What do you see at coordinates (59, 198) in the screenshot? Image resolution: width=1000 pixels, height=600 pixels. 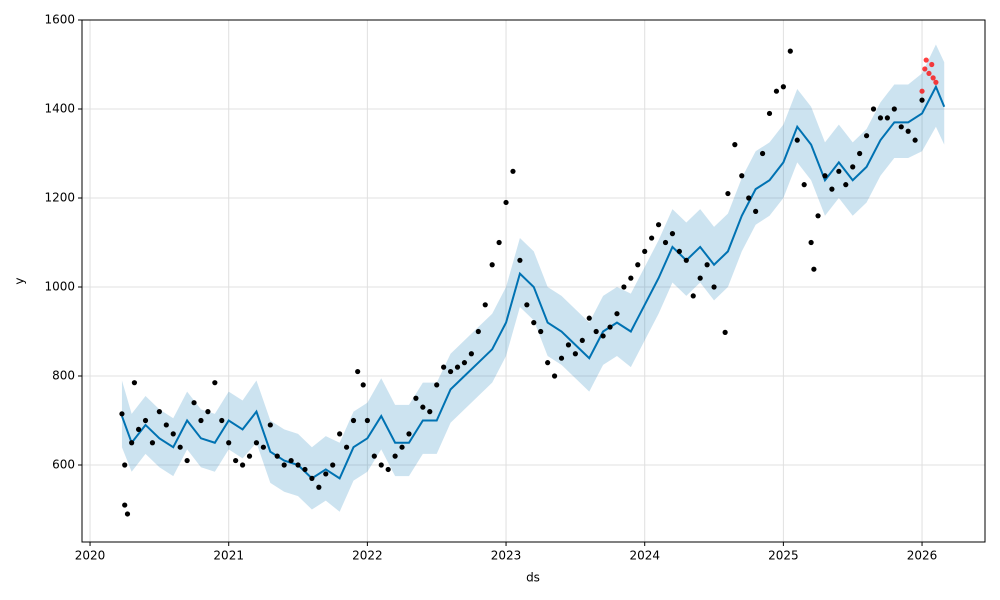 I see `y-tick-label: 1200` at bounding box center [59, 198].